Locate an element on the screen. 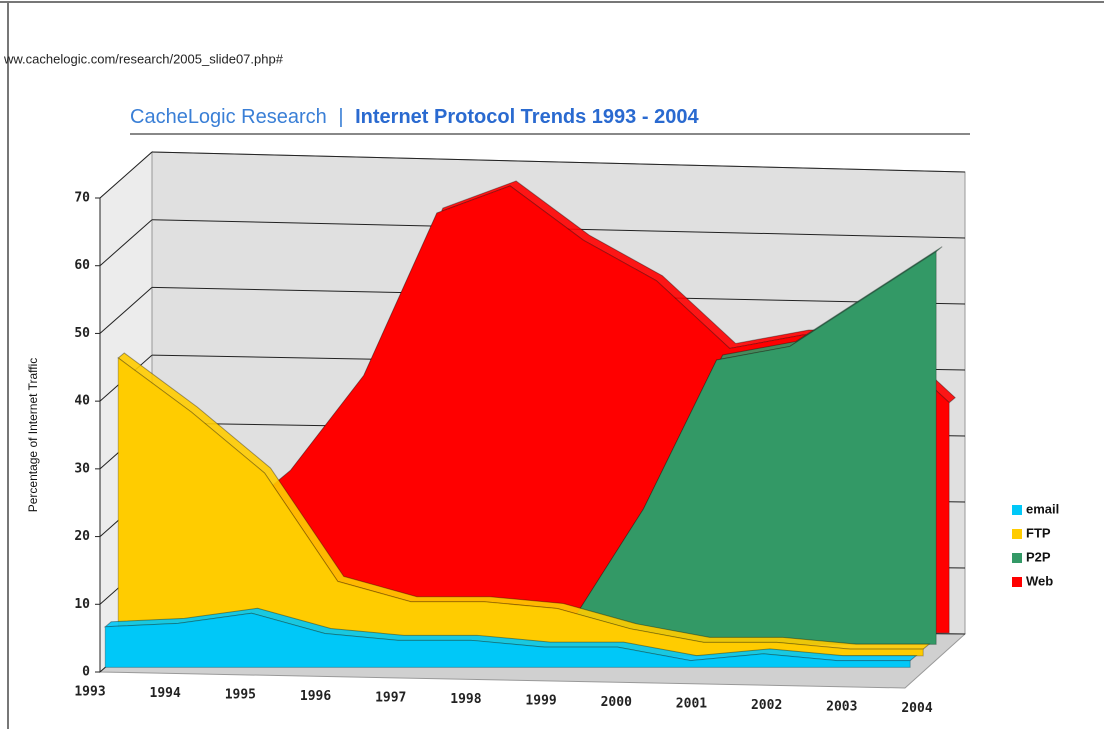 The height and width of the screenshot is (729, 1104). legend-label: FTP is located at coordinates (1038, 532).